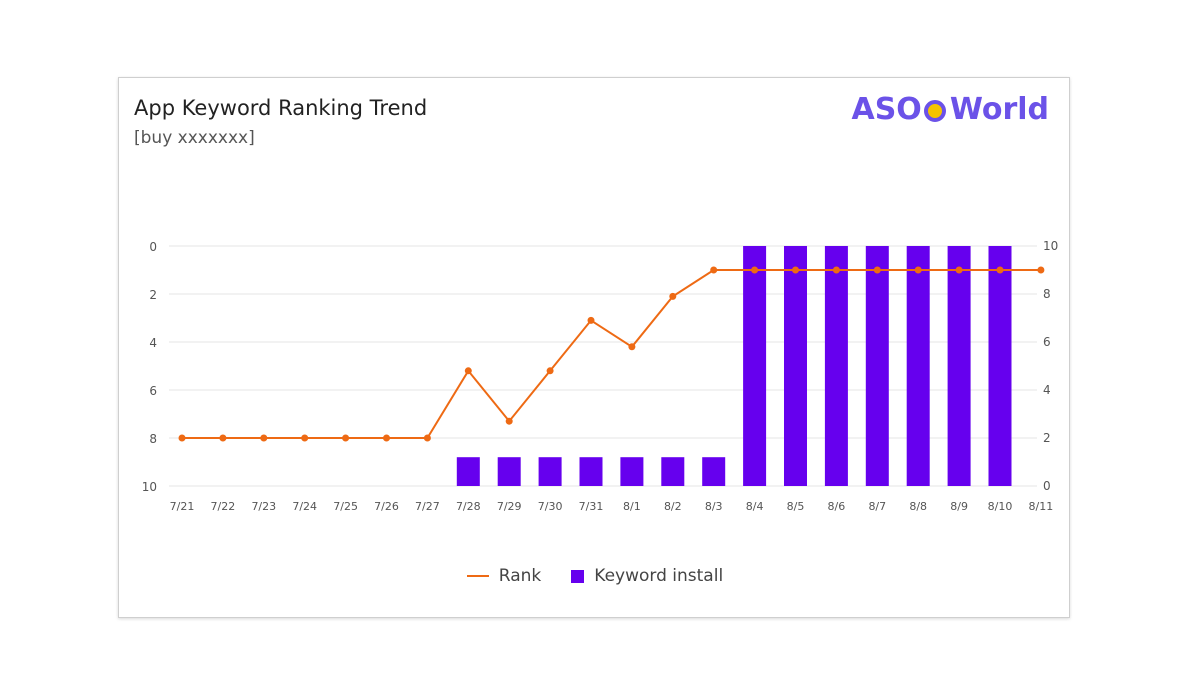  I want to click on left-axis-tick-label: 4, so click(153, 343).